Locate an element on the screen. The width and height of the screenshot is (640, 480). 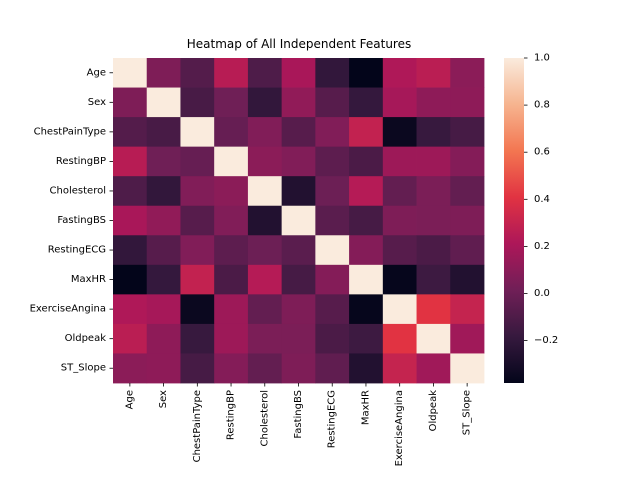
colorbar-tick-label: 0.2 is located at coordinates (542, 246).